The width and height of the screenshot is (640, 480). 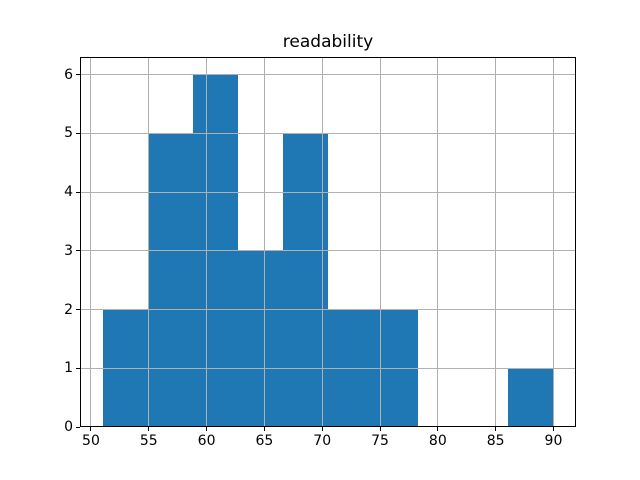 I want to click on x-tick-label: 75, so click(x=380, y=441).